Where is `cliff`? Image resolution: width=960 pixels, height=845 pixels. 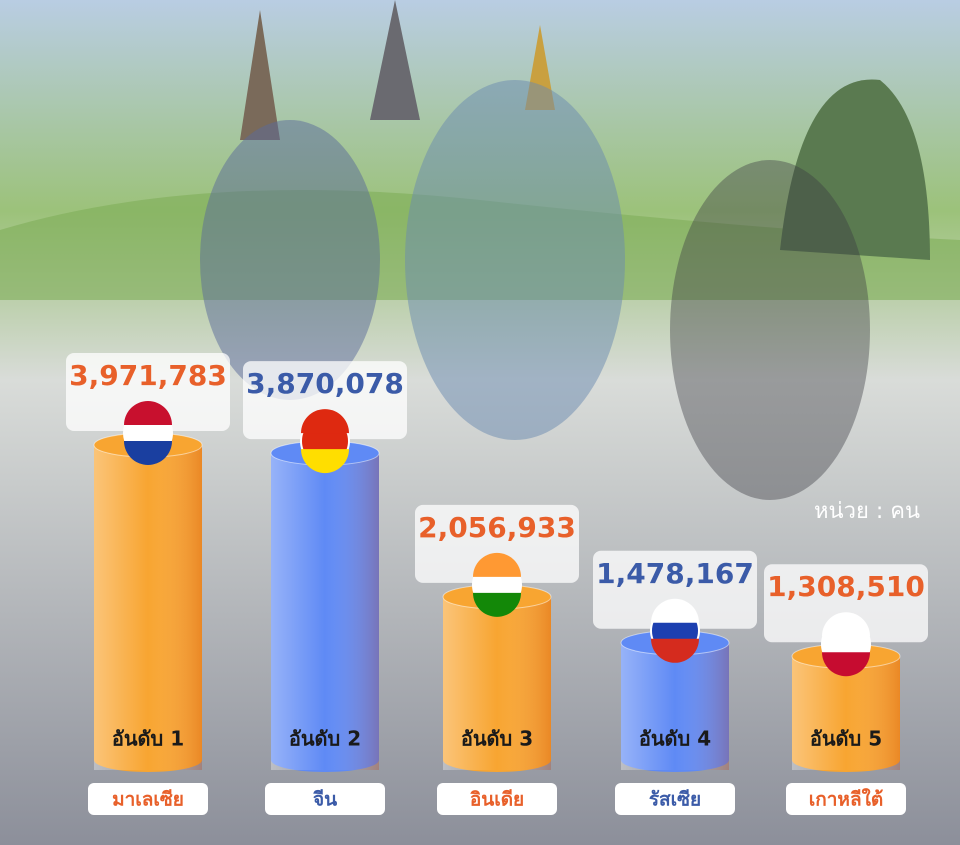 cliff is located at coordinates (855, 169).